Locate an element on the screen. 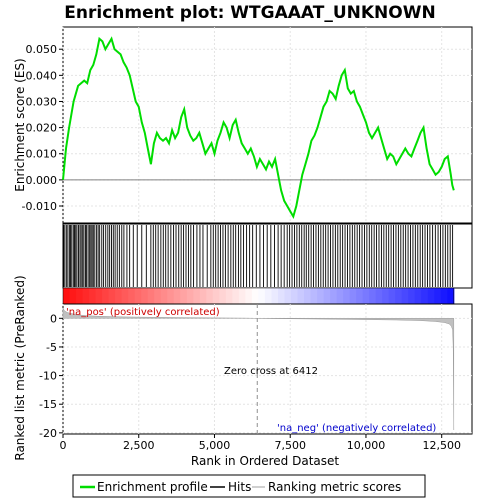 The image size is (500, 500). legend-box is located at coordinates (249, 486).